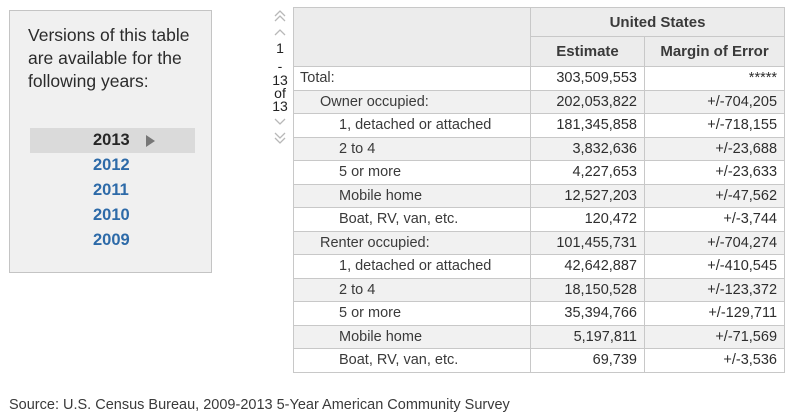 This screenshot has height=417, width=800. I want to click on table-row: Owner occupied: 202,053,822 +/-704,205, so click(539, 101).